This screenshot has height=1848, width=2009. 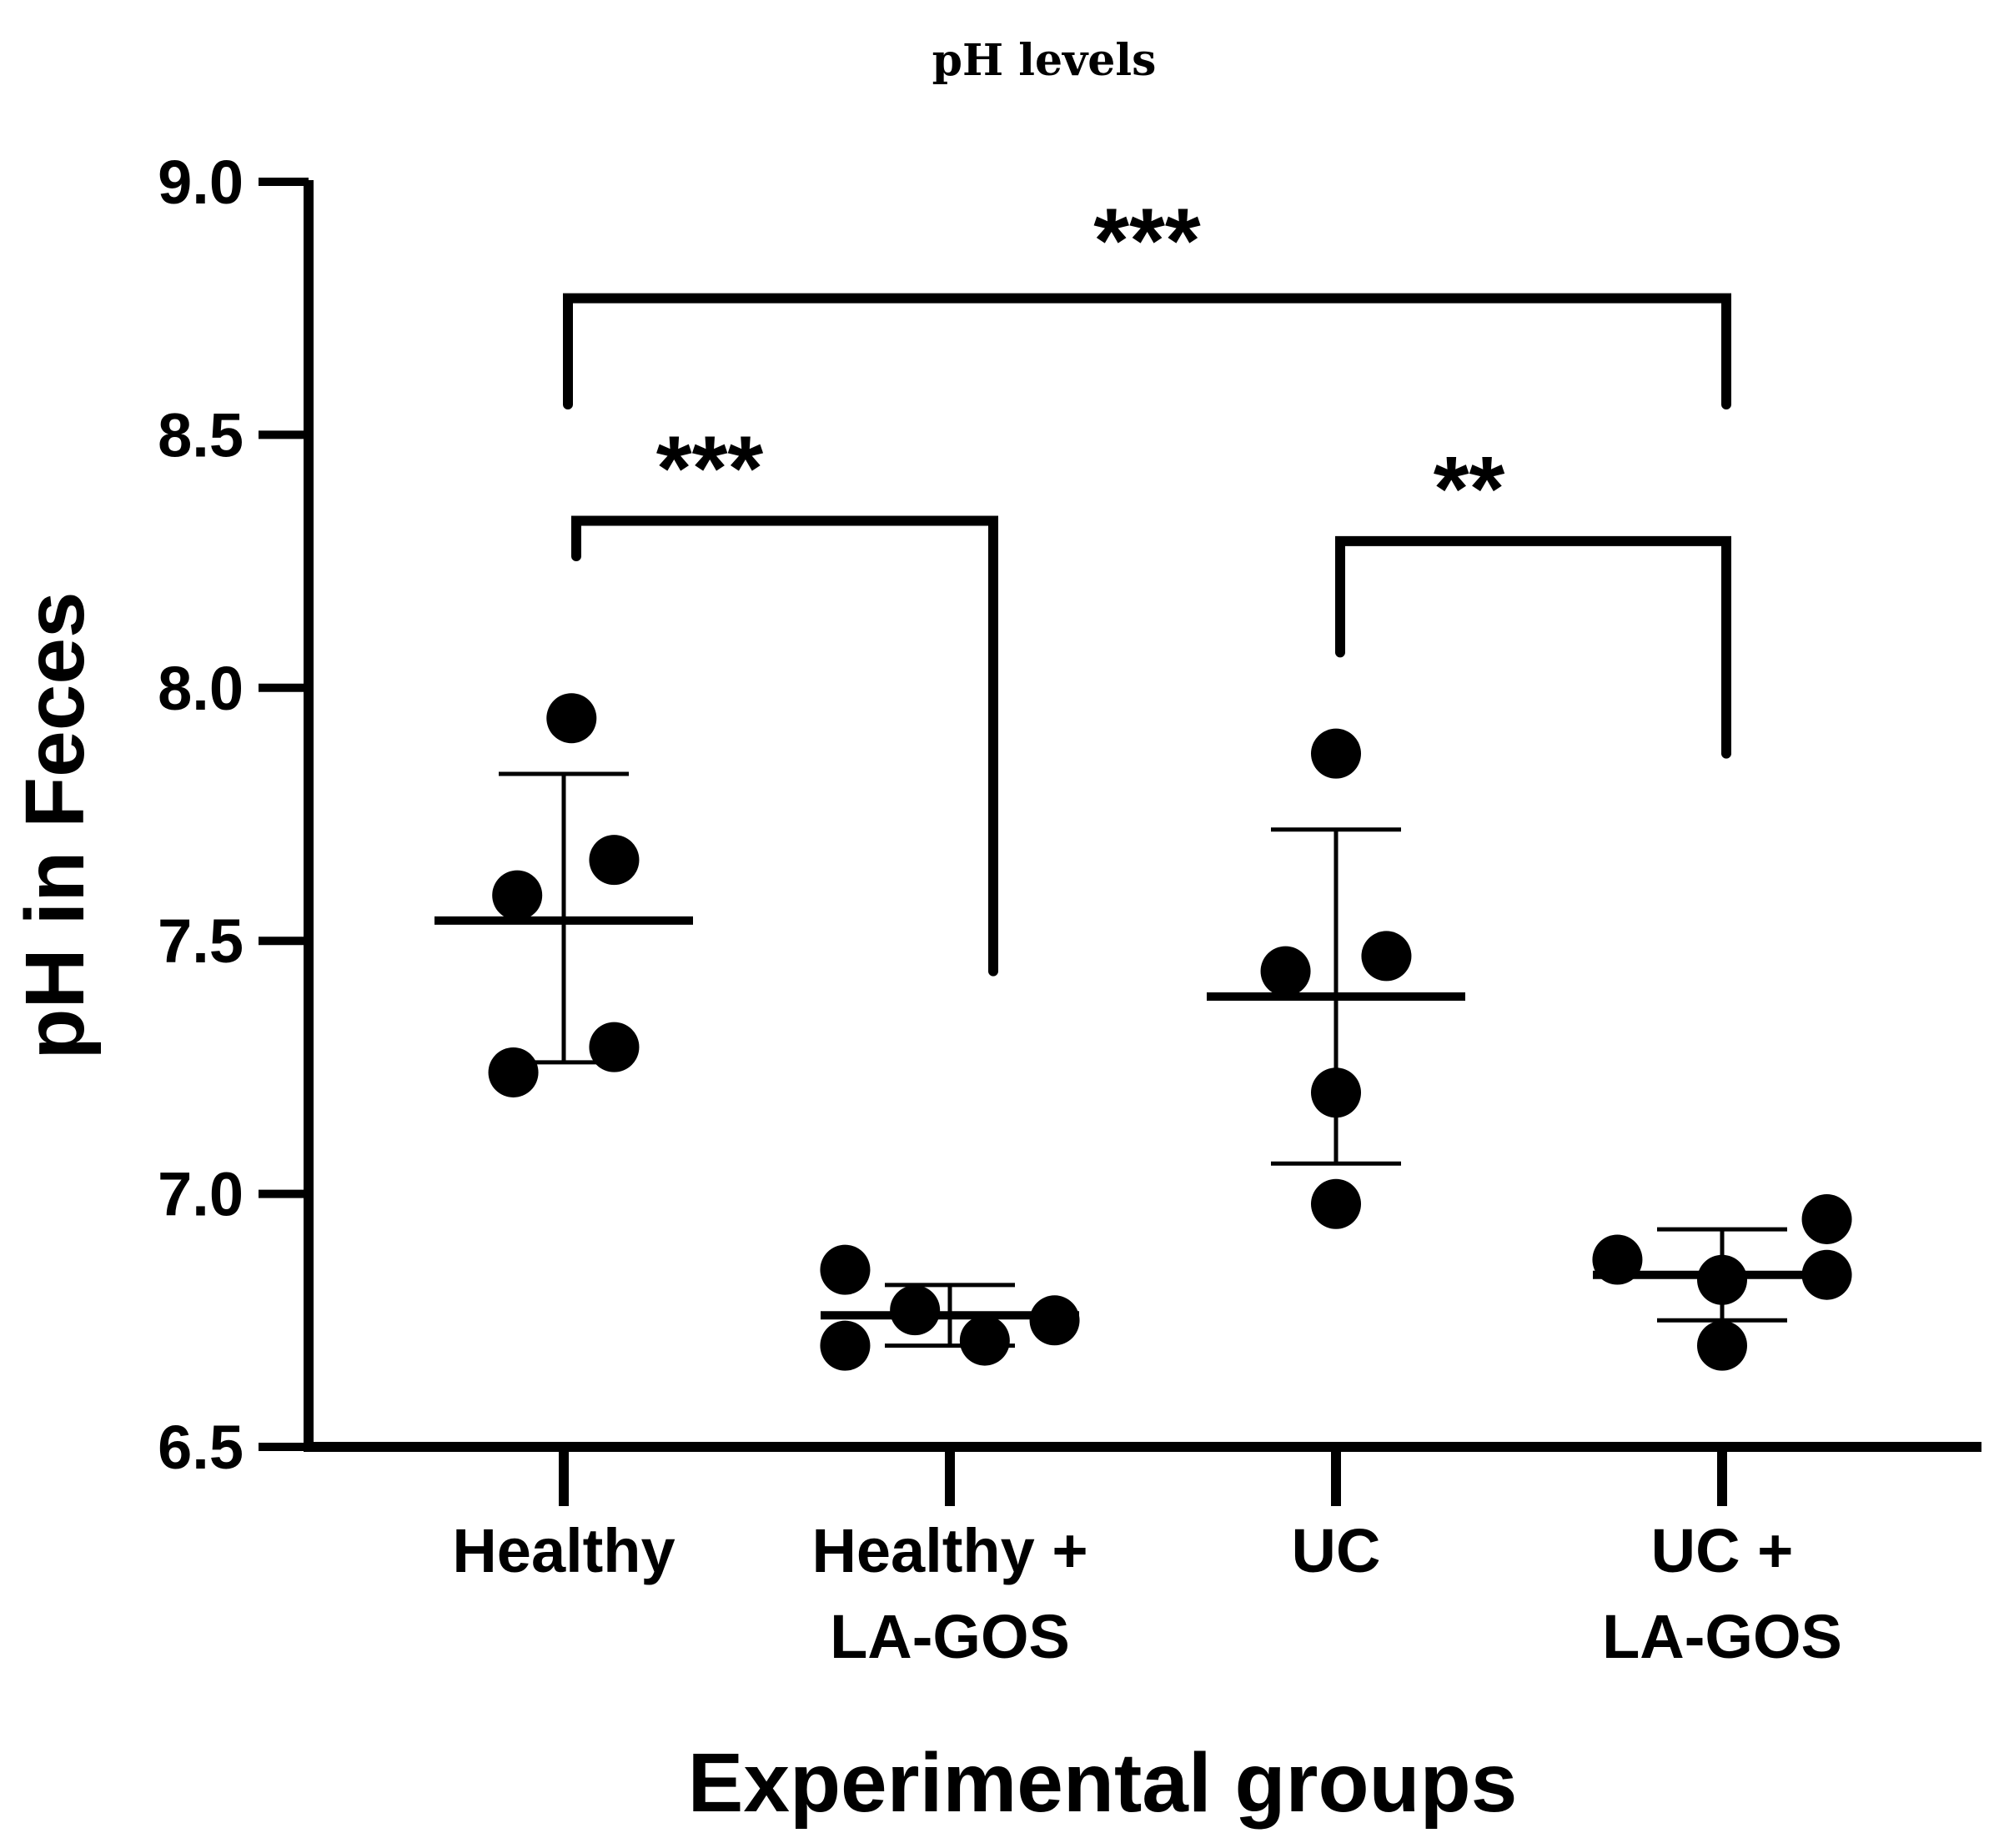 What do you see at coordinates (949, 1550) in the screenshot?
I see `x-category-label: Healthy +` at bounding box center [949, 1550].